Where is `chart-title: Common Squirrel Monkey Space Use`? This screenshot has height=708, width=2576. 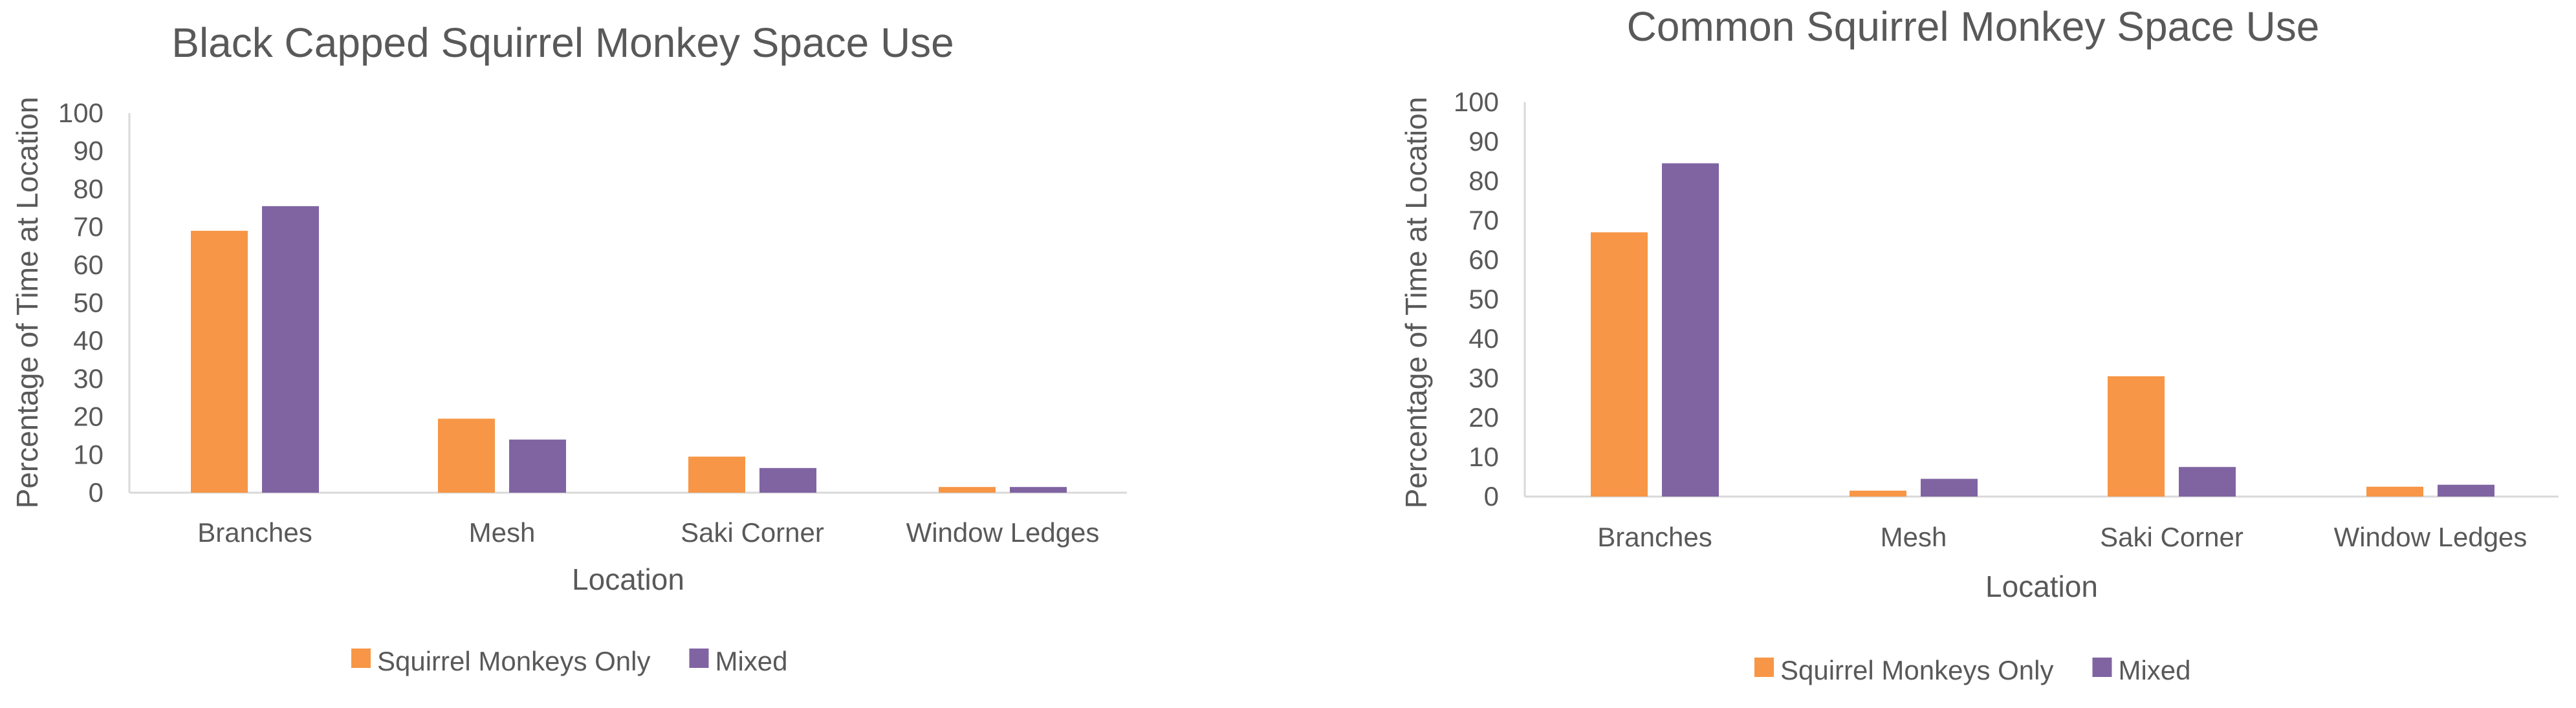
chart-title: Common Squirrel Monkey Space Use is located at coordinates (1973, 26).